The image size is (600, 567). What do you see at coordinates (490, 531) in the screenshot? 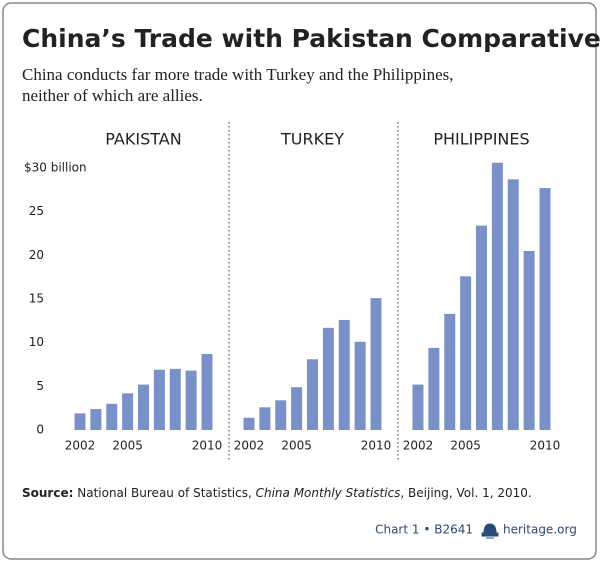
I see `bell-icon` at bounding box center [490, 531].